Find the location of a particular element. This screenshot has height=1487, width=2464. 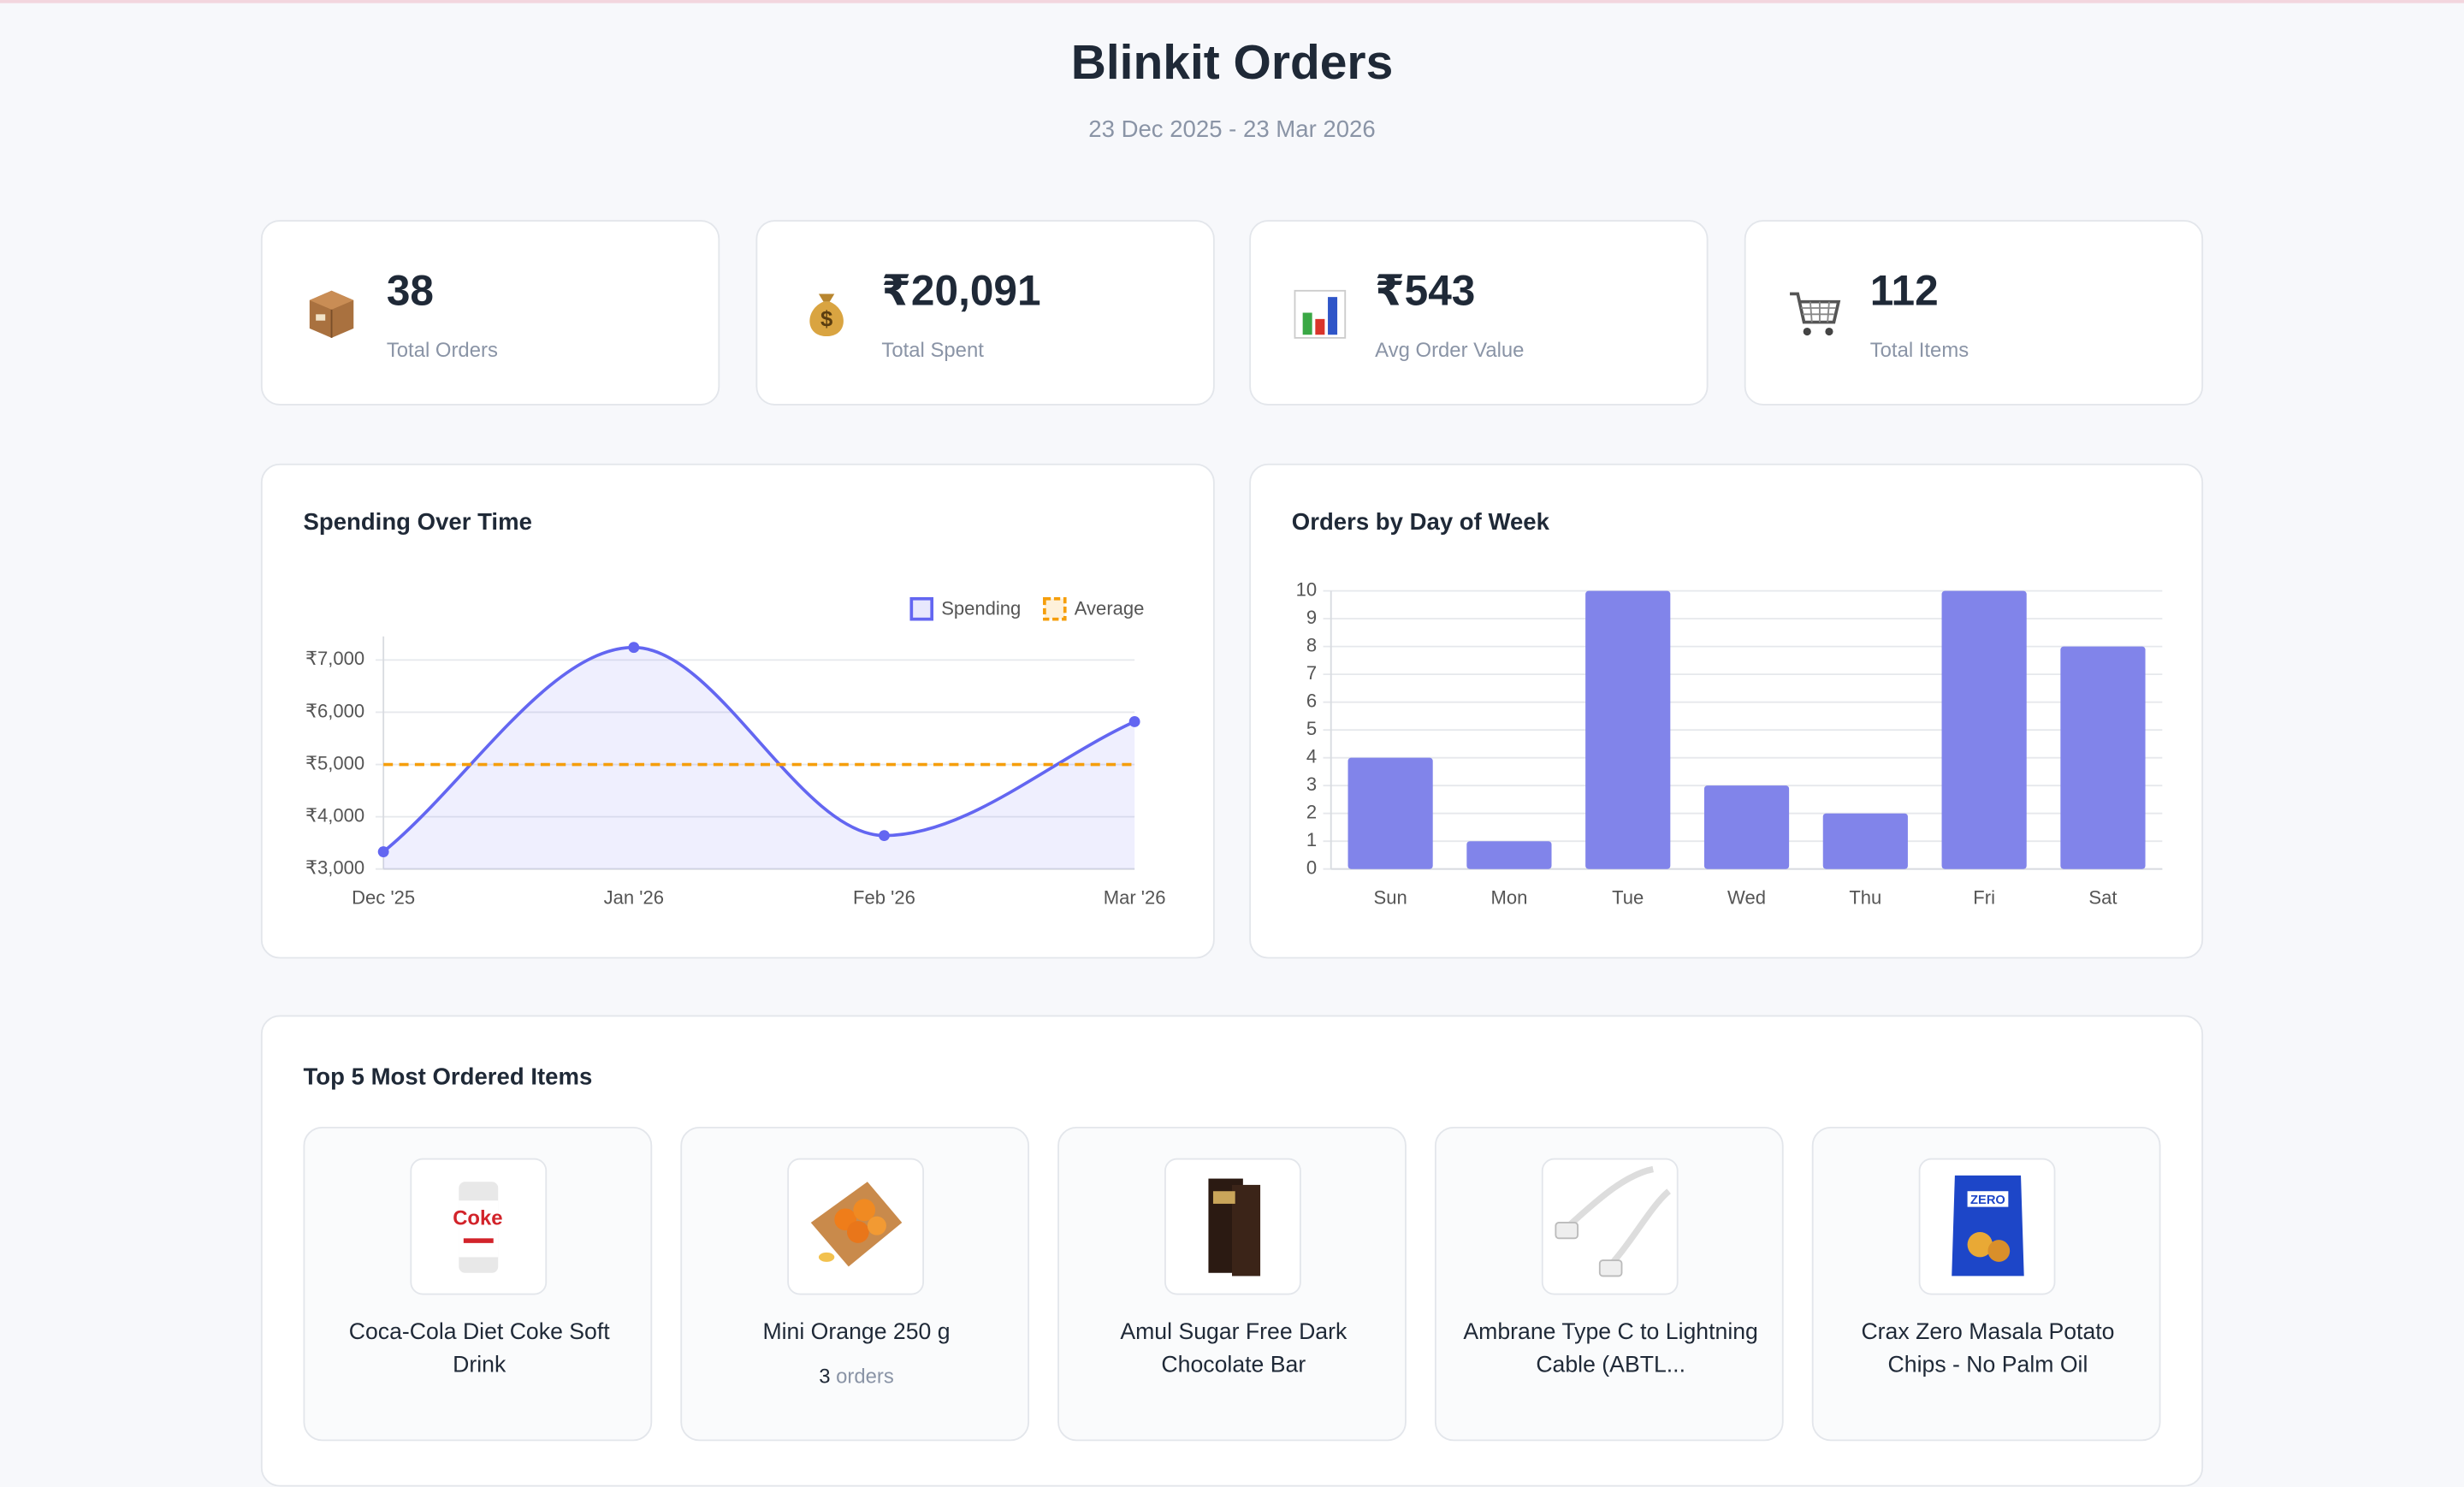

y-tick-label: 6 is located at coordinates (1311, 700).